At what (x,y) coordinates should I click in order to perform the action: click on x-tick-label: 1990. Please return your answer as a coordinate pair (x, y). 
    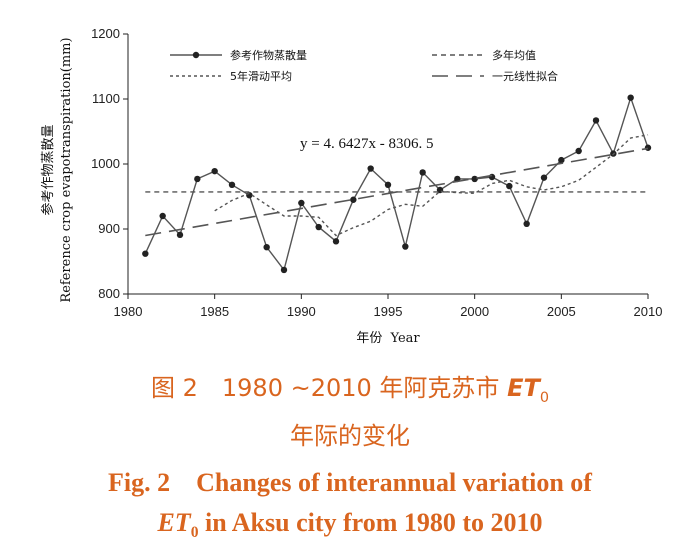
    Looking at the image, I should click on (301, 311).